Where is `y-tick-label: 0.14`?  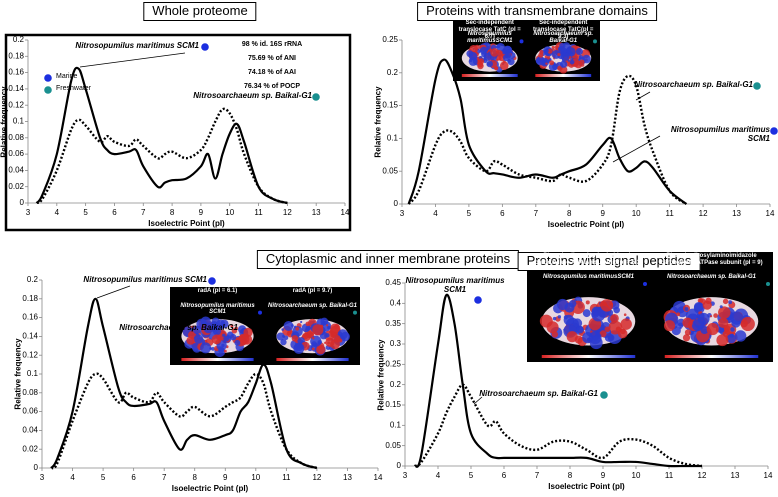
y-tick-label: 0.14 is located at coordinates (16, 88).